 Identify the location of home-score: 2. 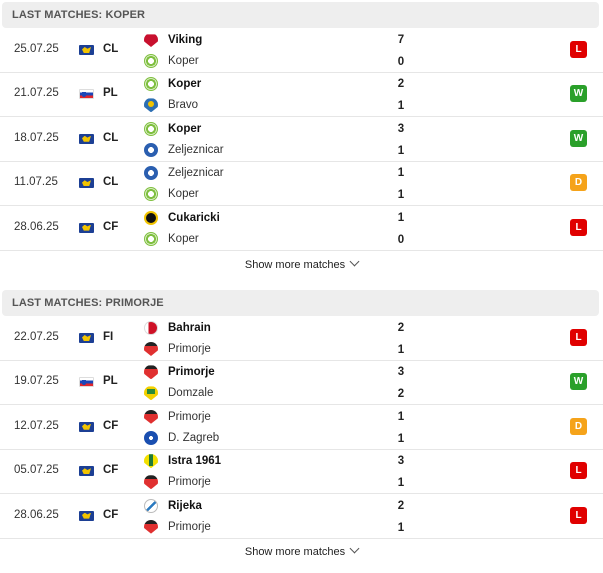
(401, 505).